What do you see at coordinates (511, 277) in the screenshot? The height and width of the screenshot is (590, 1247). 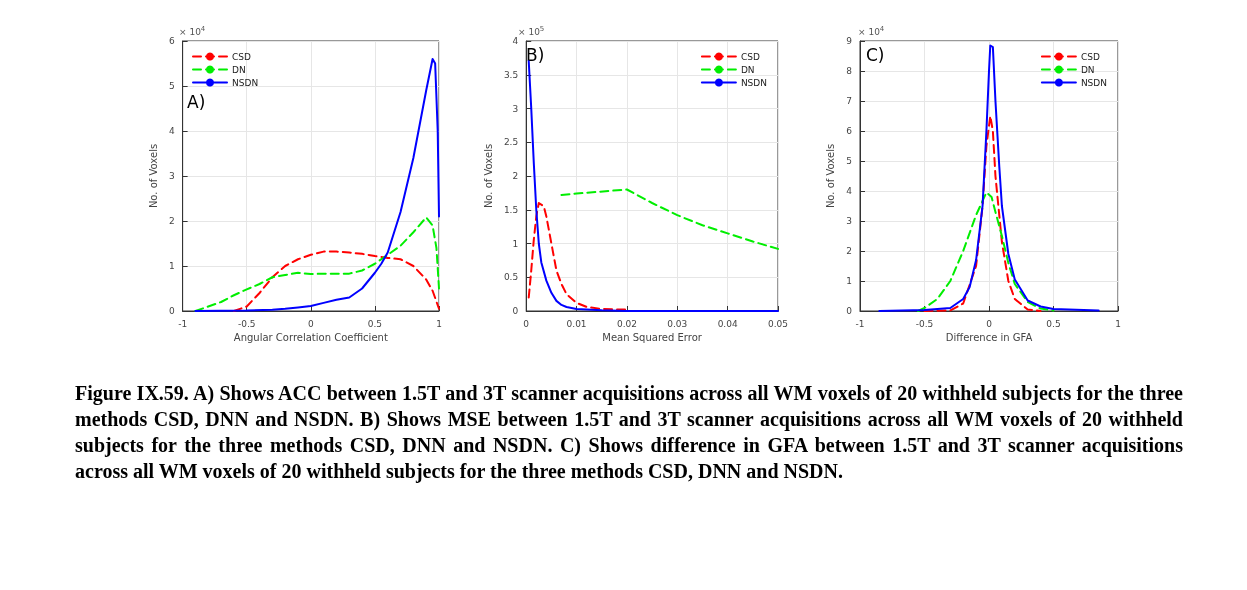 I see `y-tick-label: 0.5` at bounding box center [511, 277].